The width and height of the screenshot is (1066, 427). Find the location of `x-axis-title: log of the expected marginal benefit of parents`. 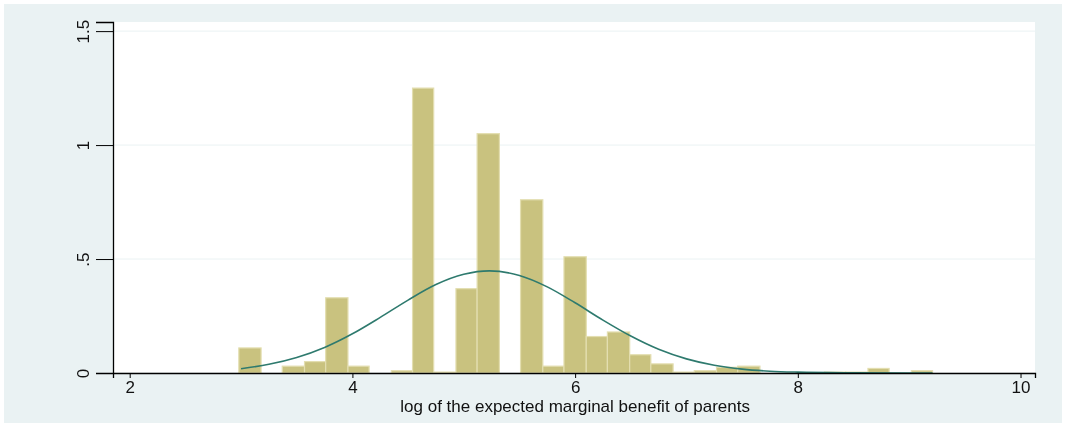

x-axis-title: log of the expected marginal benefit of parents is located at coordinates (575, 406).